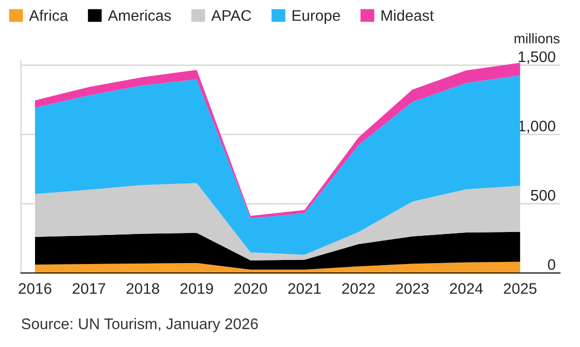  What do you see at coordinates (35, 288) in the screenshot?
I see `x-tick-label: 2016` at bounding box center [35, 288].